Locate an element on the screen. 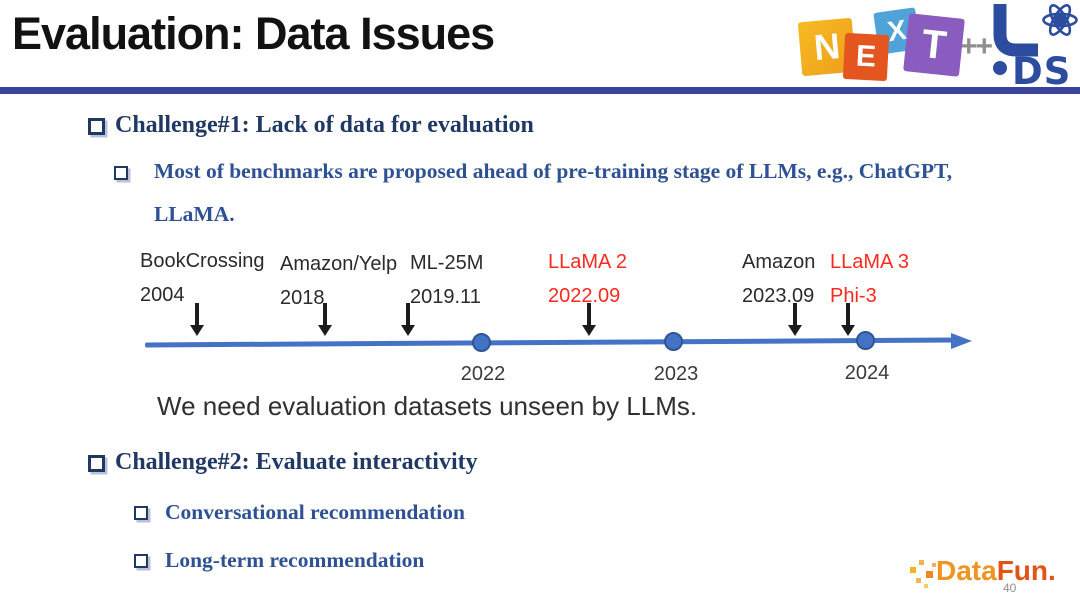  event-date: 2018 is located at coordinates (302, 298).